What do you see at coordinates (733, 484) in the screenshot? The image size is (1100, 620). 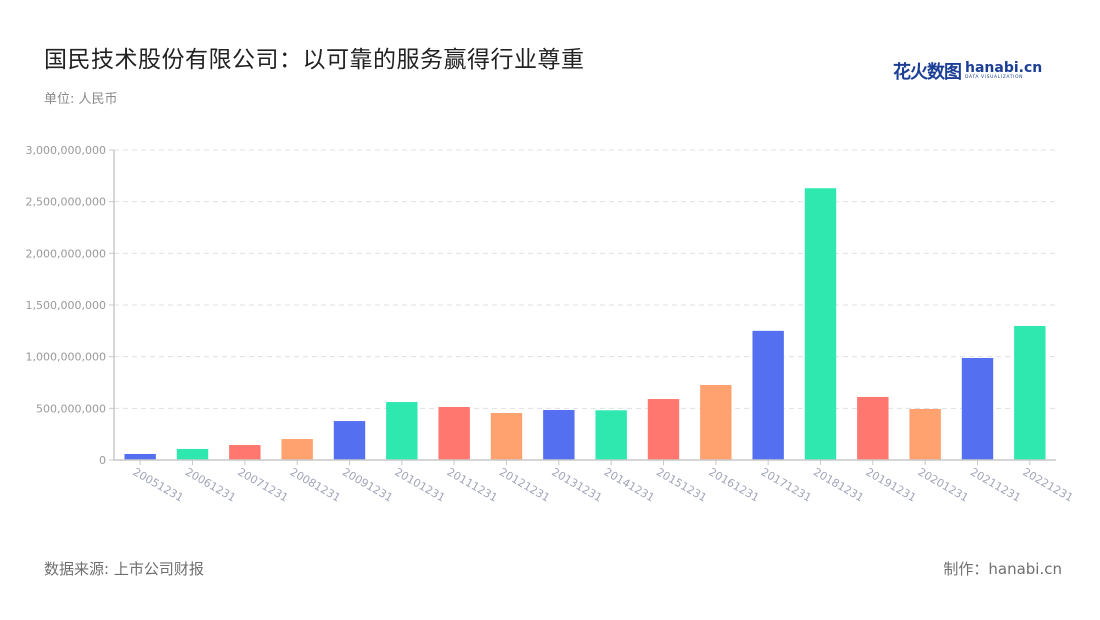 I see `x-tick-label: 20161231` at bounding box center [733, 484].